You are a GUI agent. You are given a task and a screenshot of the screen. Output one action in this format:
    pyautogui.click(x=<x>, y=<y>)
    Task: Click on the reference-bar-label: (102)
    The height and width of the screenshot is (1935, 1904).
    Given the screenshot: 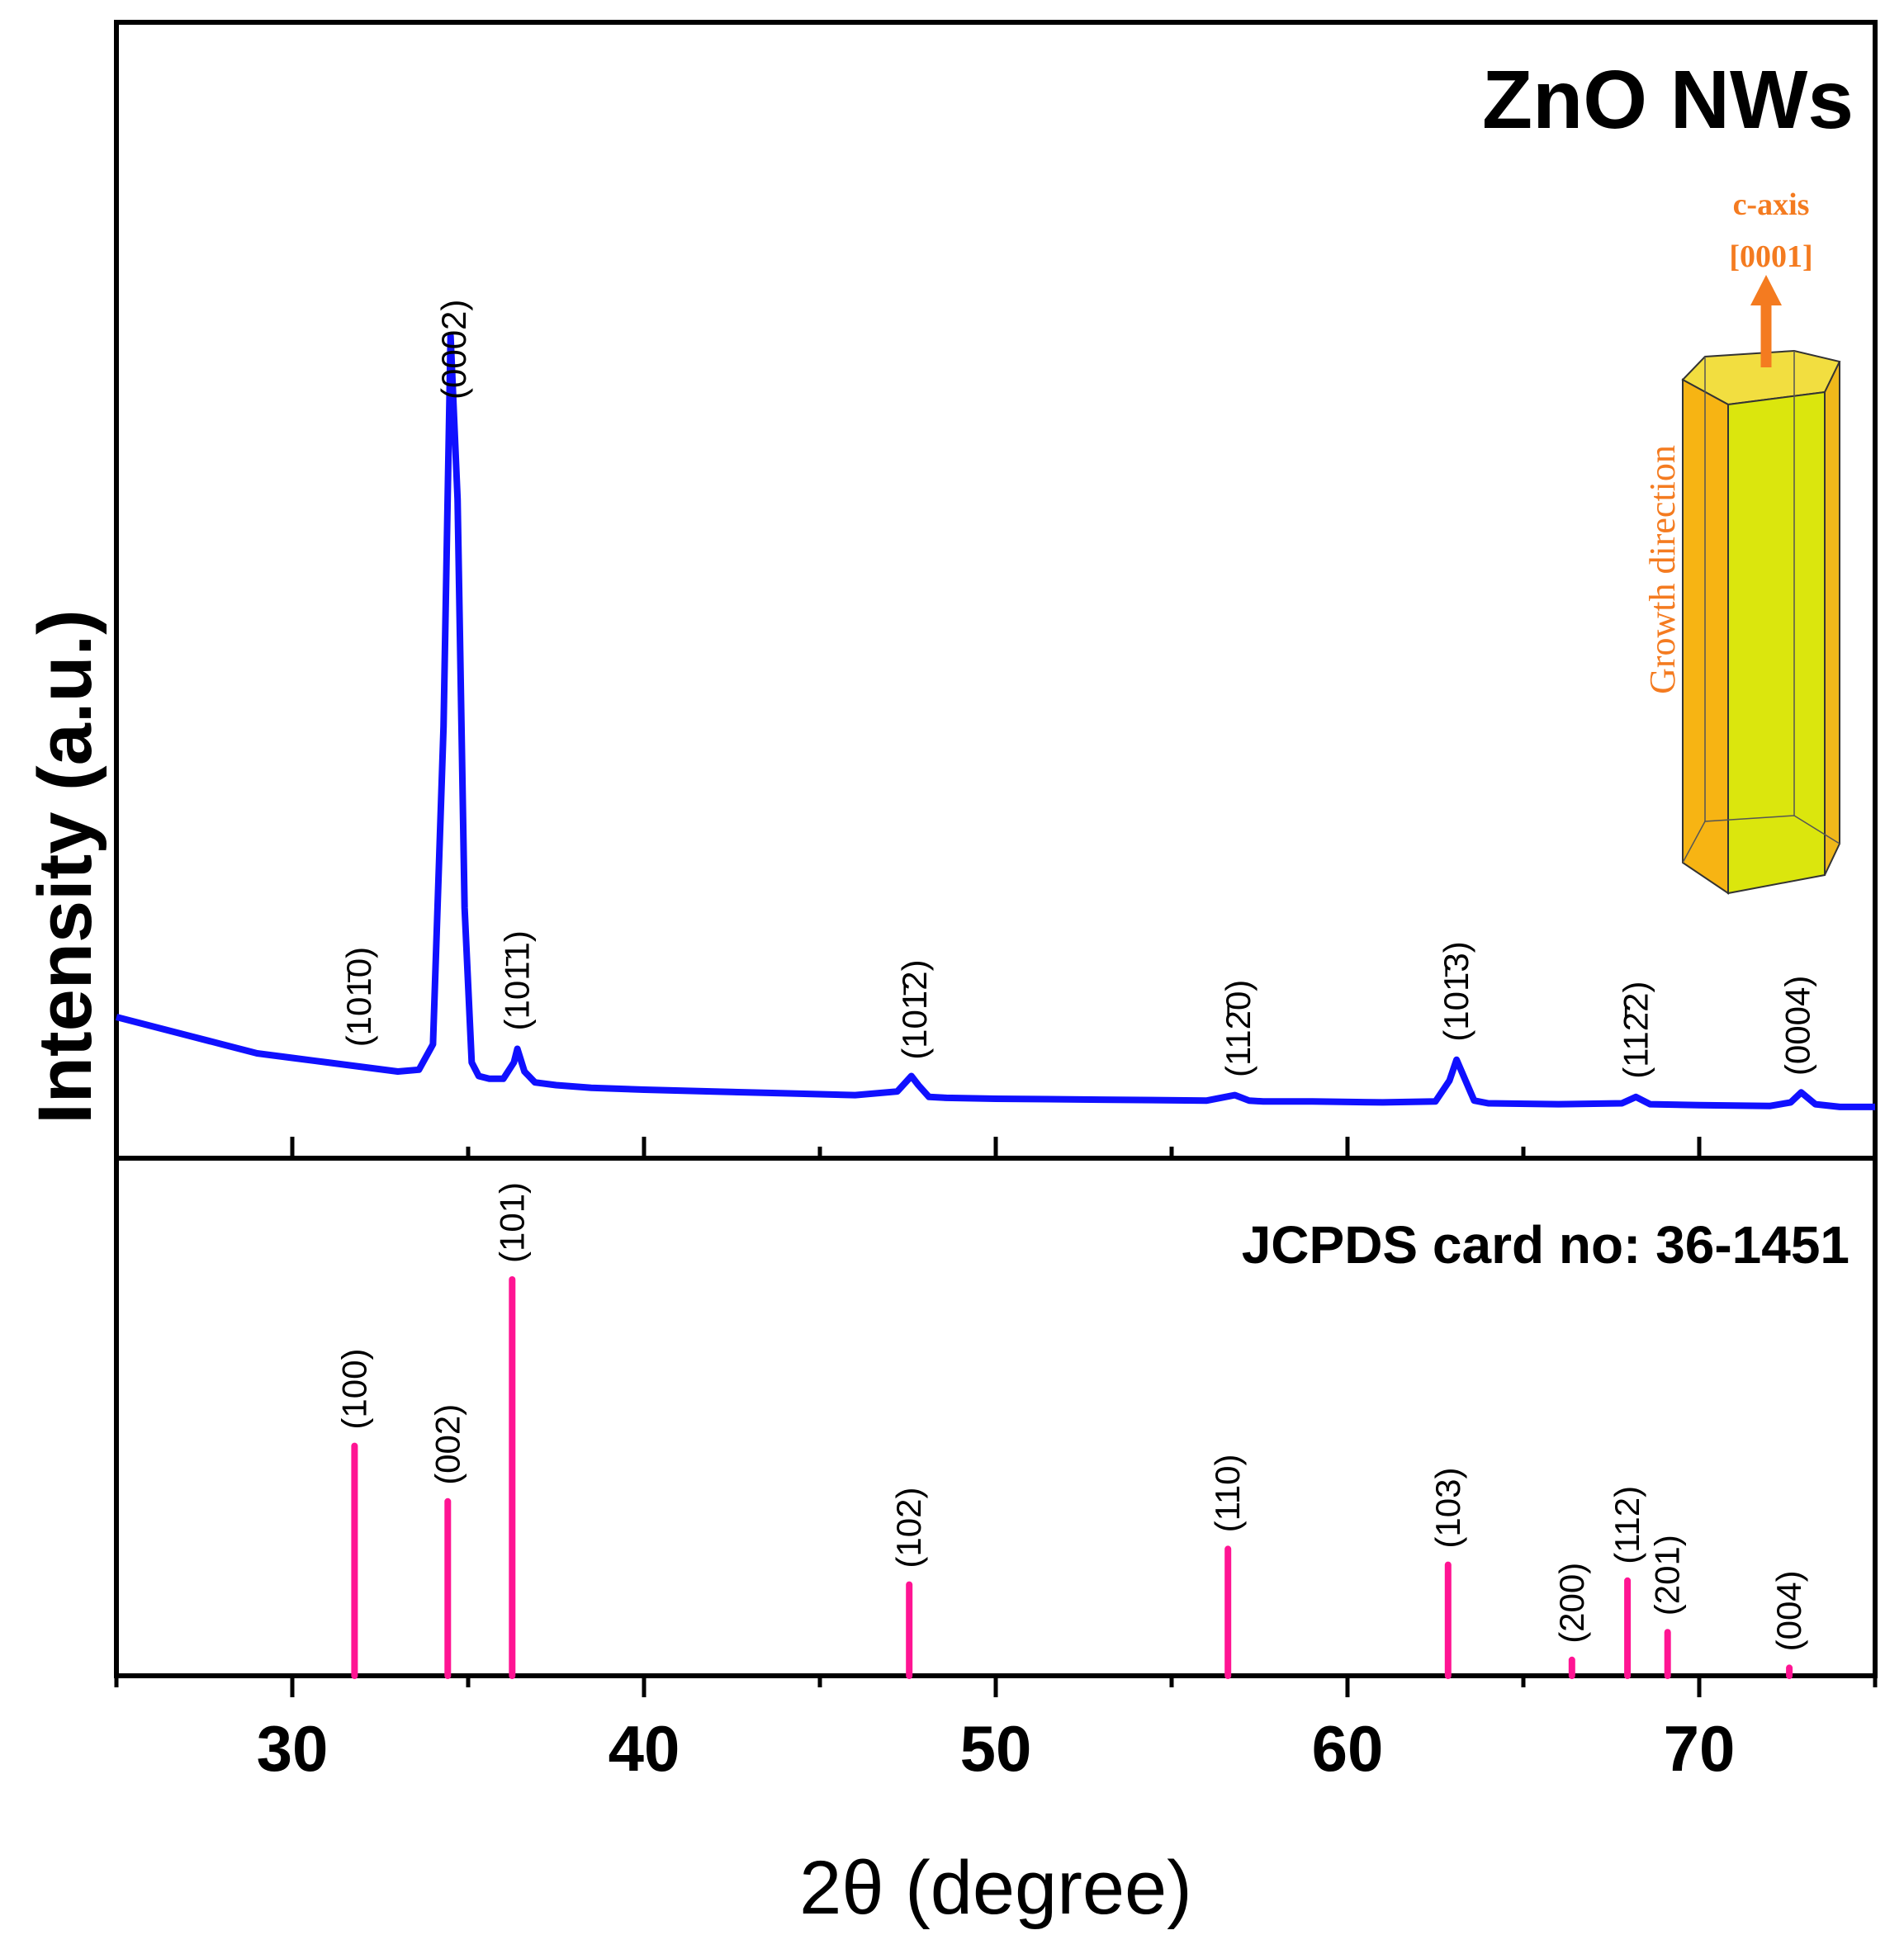 What is the action you would take?
    pyautogui.click(x=908, y=1528)
    